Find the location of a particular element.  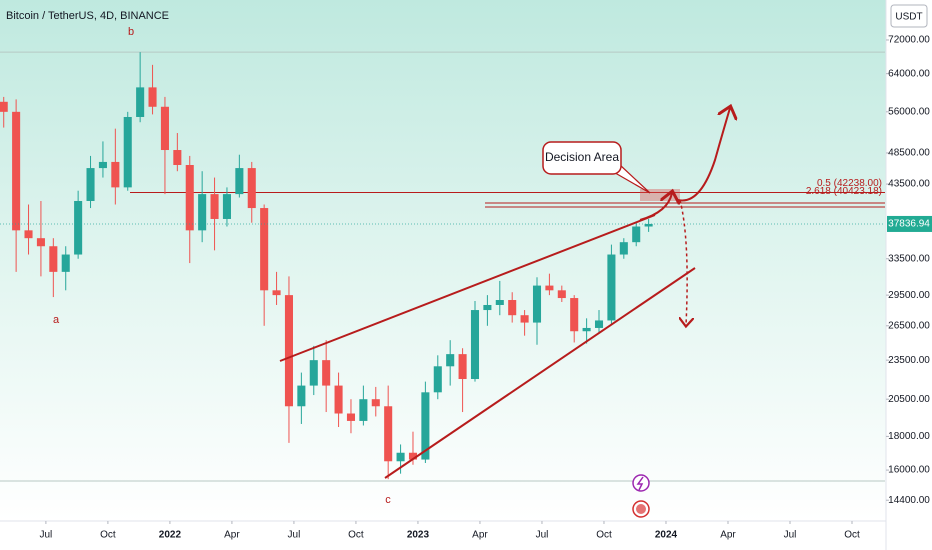

callout-box is located at coordinates (582, 158).